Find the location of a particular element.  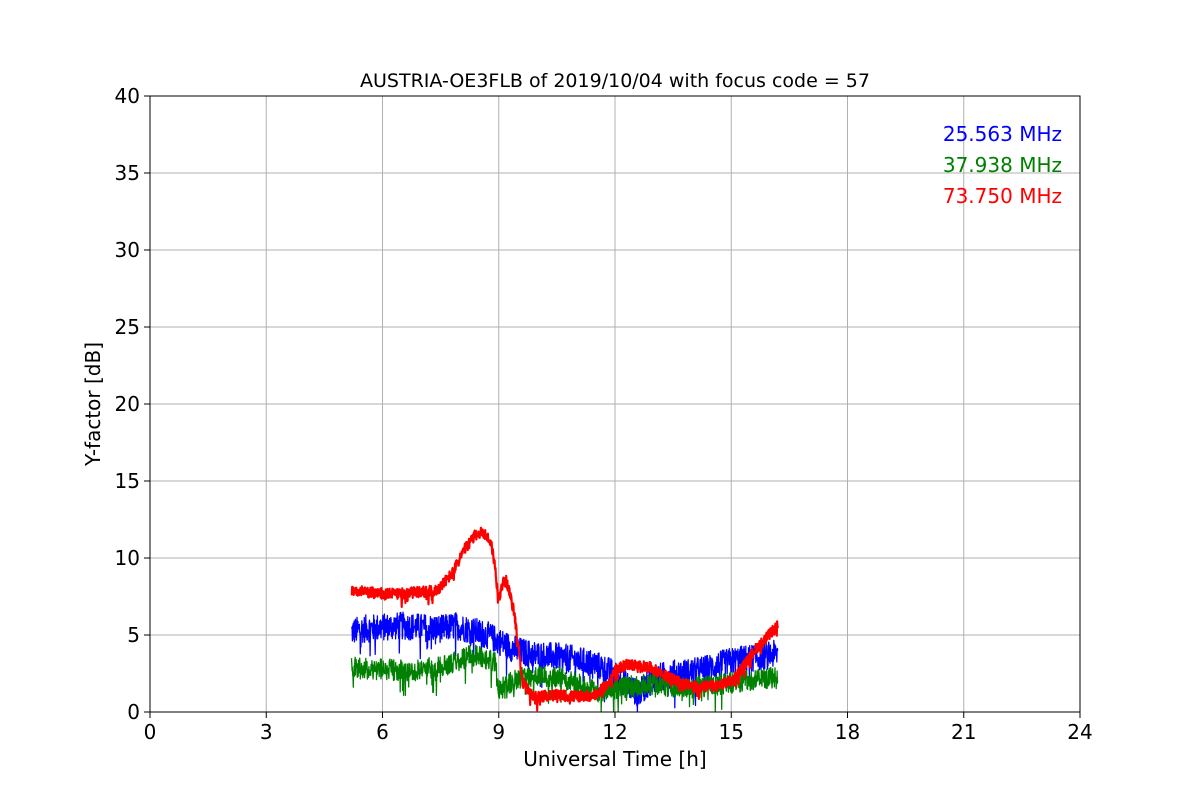

x-axis: 0 3 6 9 12 15 18 21 24 is located at coordinates (618, 728).